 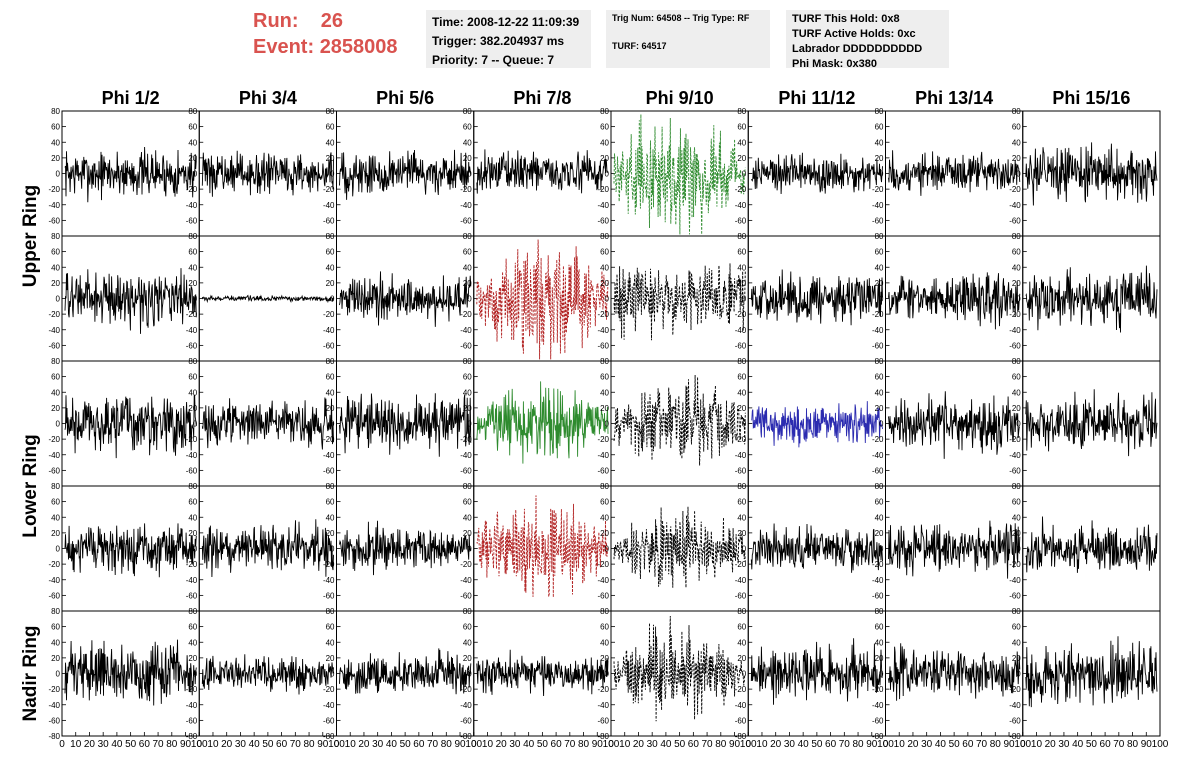 What do you see at coordinates (954, 98) in the screenshot?
I see `column-label: Phi 13/14` at bounding box center [954, 98].